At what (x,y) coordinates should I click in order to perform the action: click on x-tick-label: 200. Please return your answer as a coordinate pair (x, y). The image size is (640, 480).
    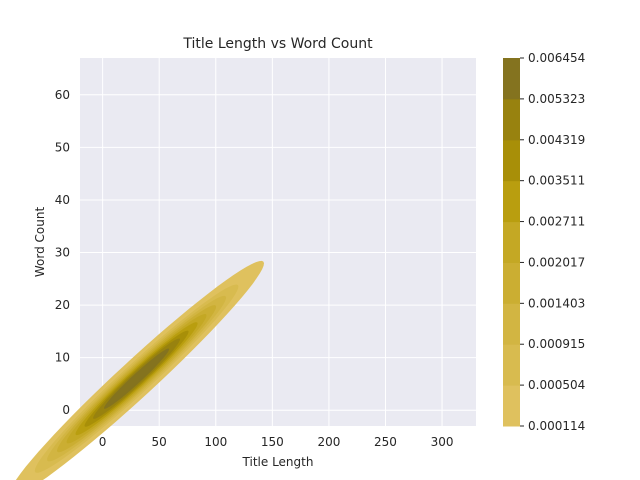
    Looking at the image, I should click on (328, 442).